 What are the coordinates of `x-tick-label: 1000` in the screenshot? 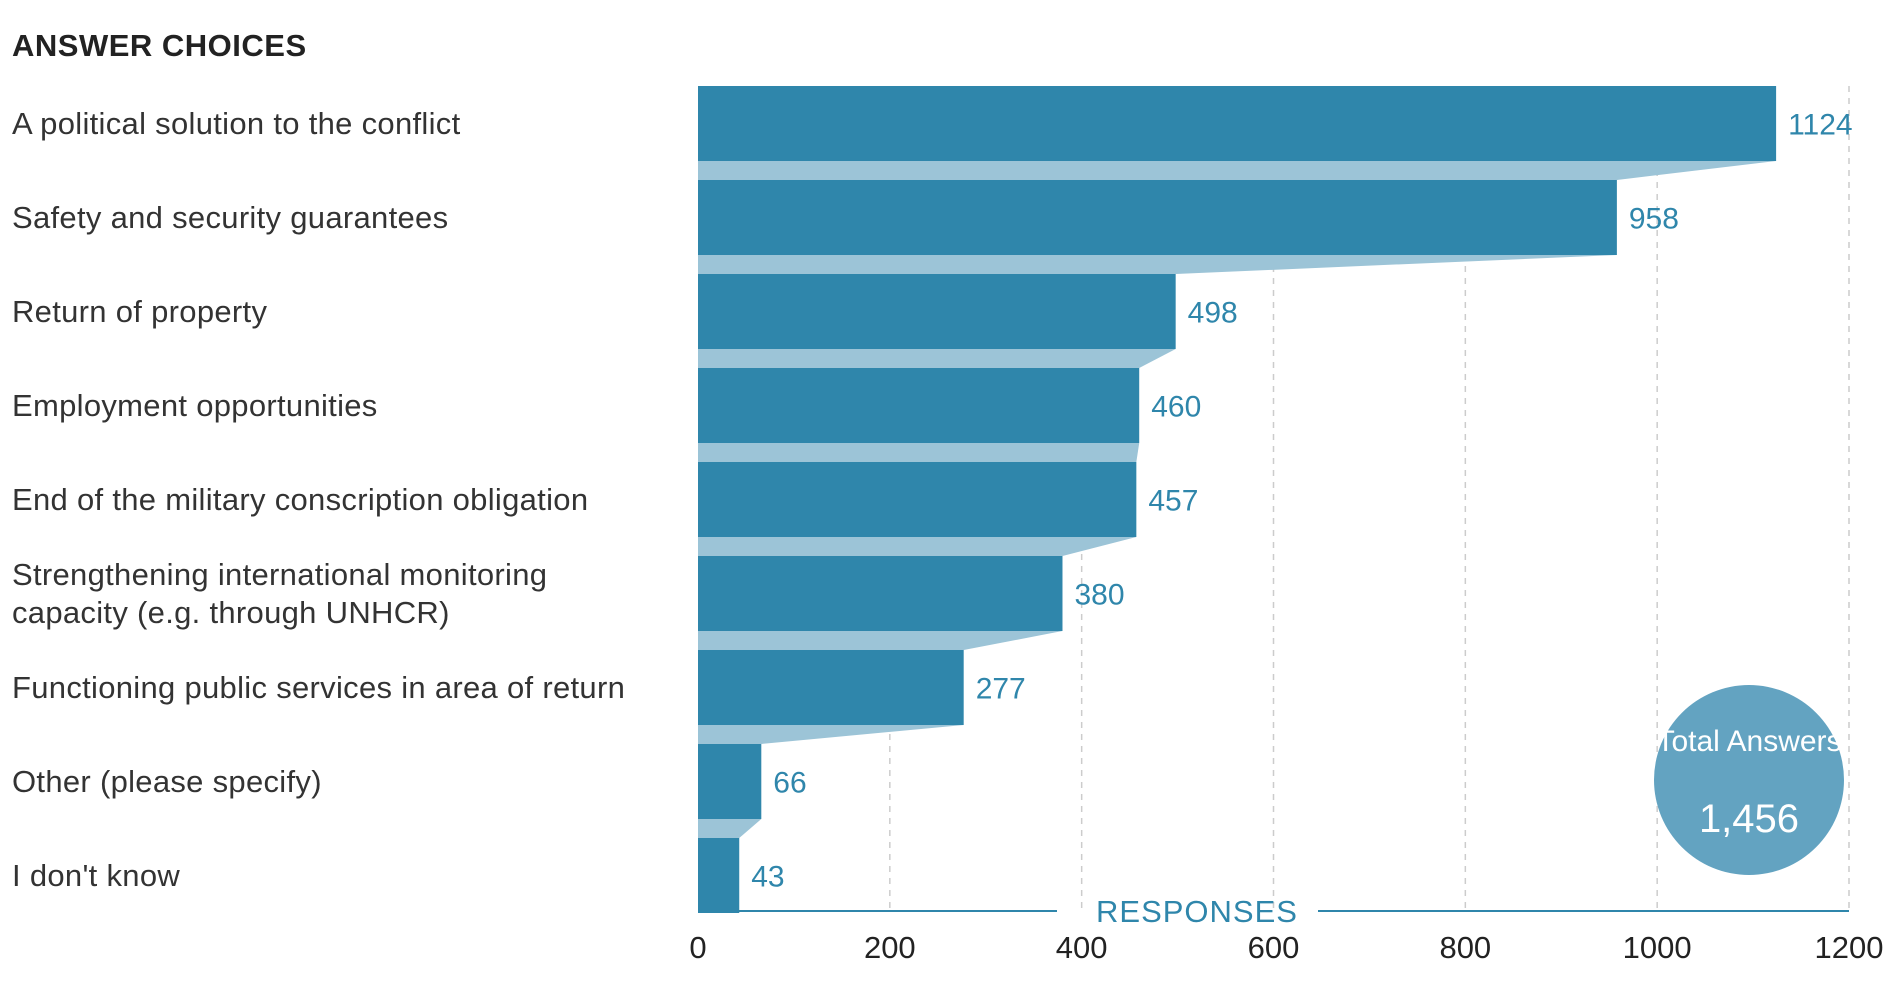 It's located at (1657, 947).